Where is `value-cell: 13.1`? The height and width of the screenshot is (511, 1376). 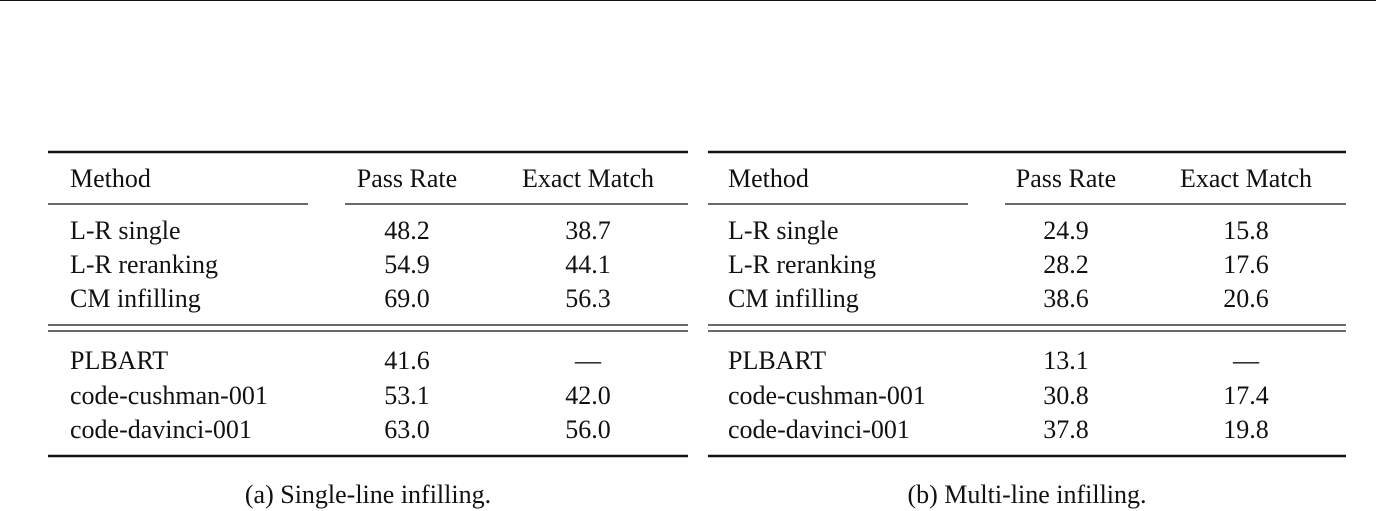
value-cell: 13.1 is located at coordinates (1066, 360).